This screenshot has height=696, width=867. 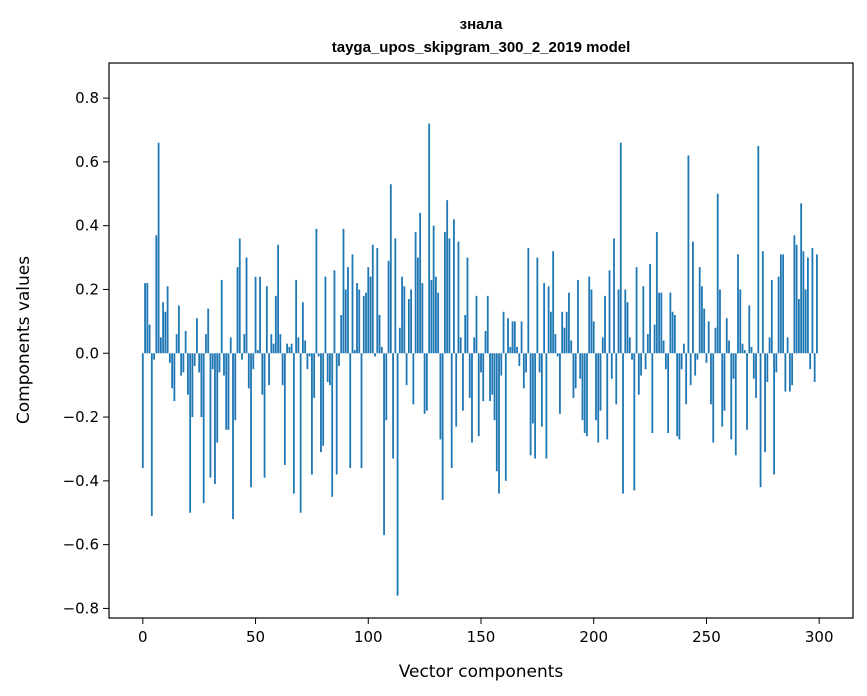 What do you see at coordinates (481, 24) in the screenshot?
I see `chart-title: знала` at bounding box center [481, 24].